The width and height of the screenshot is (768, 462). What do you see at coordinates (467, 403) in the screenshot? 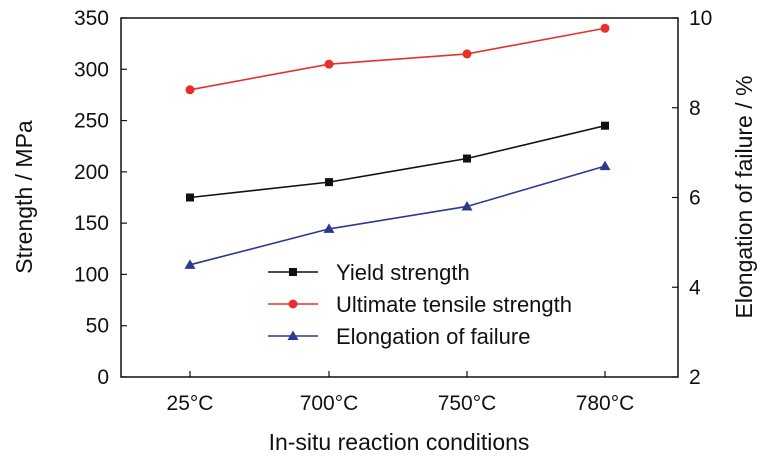
I see `x-tick-label: 750°C` at bounding box center [467, 403].